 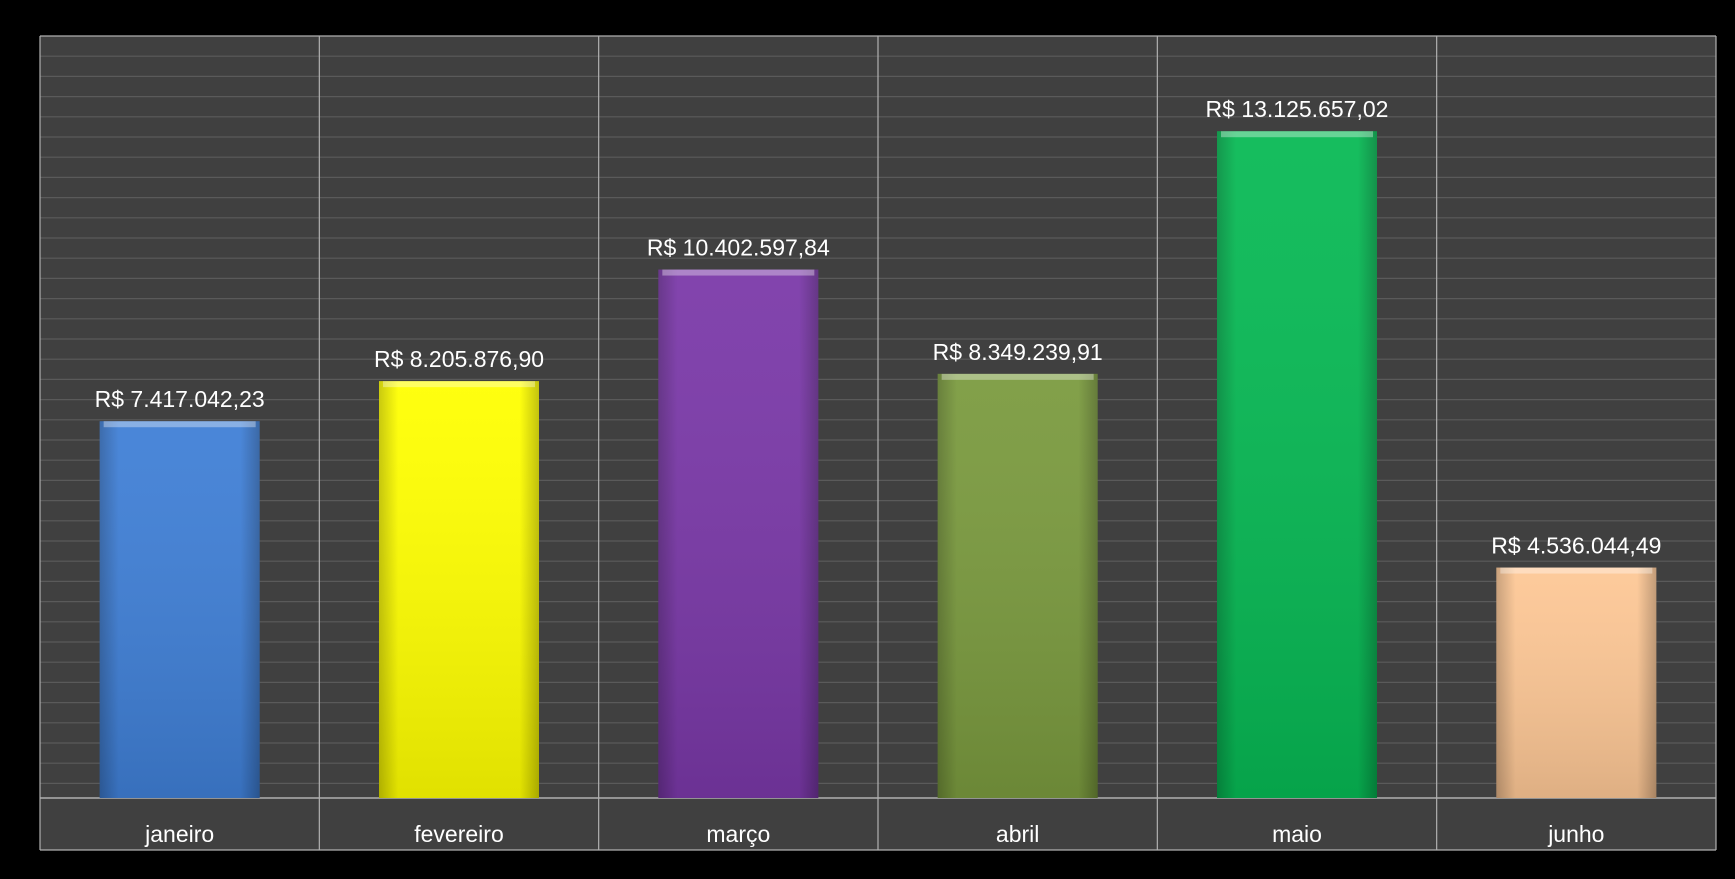 I want to click on bar-maio, so click(x=1297, y=465).